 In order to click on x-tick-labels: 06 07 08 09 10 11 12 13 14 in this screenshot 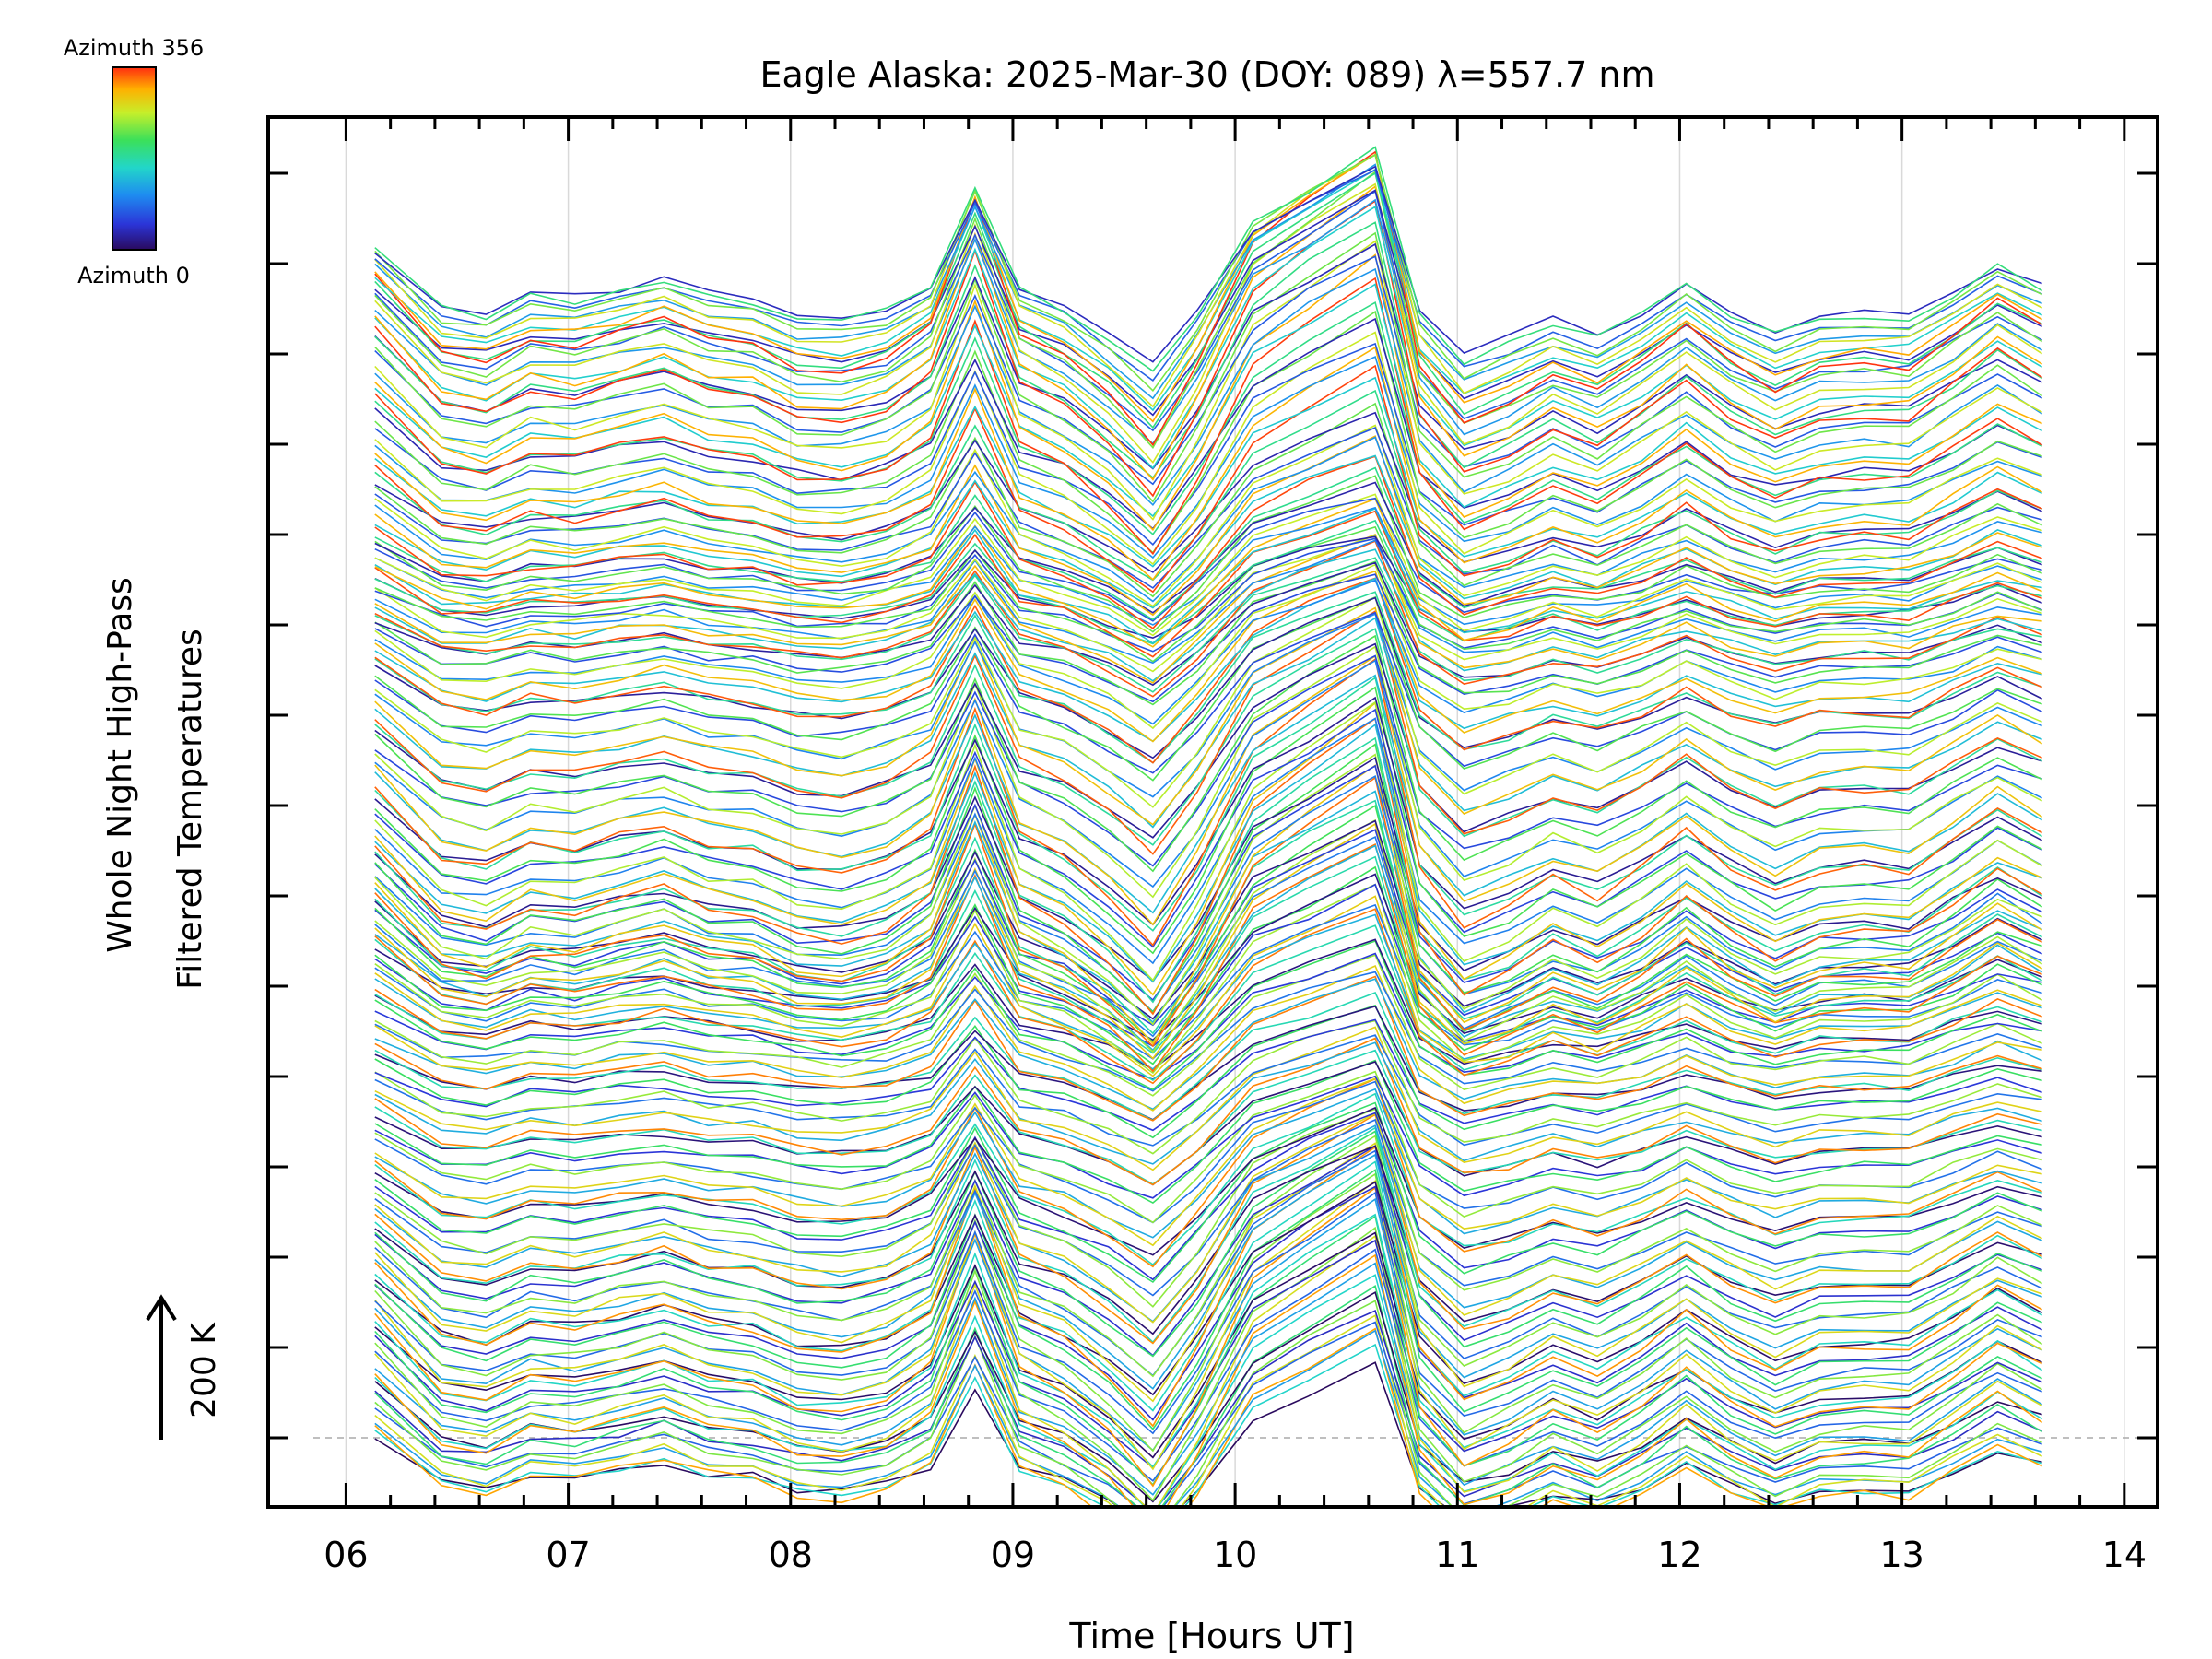, I will do `click(1235, 1555)`.